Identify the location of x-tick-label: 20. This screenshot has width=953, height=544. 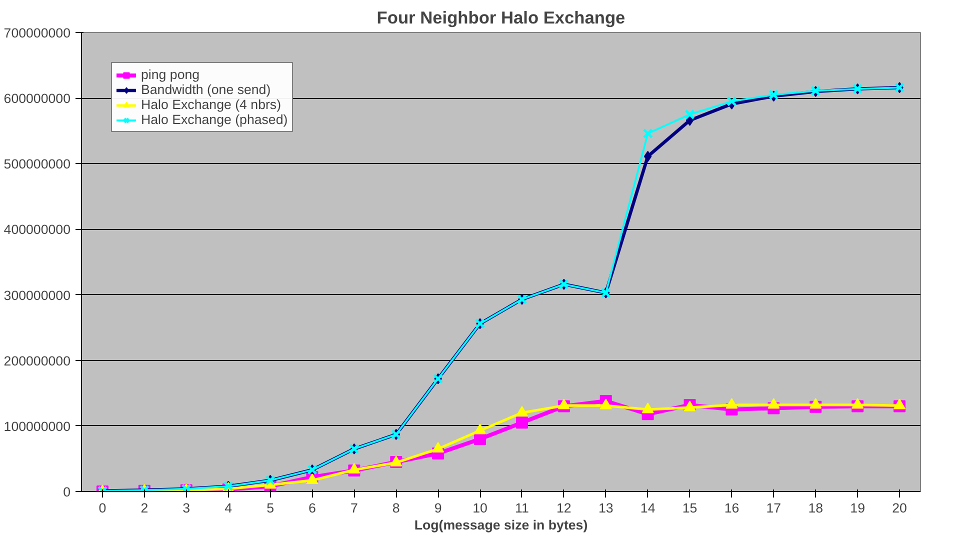
(899, 508).